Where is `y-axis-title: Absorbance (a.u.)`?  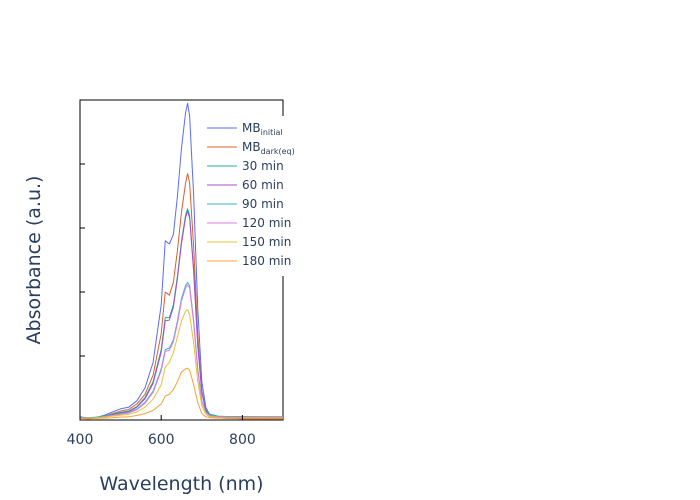 y-axis-title: Absorbance (a.u.) is located at coordinates (34, 260).